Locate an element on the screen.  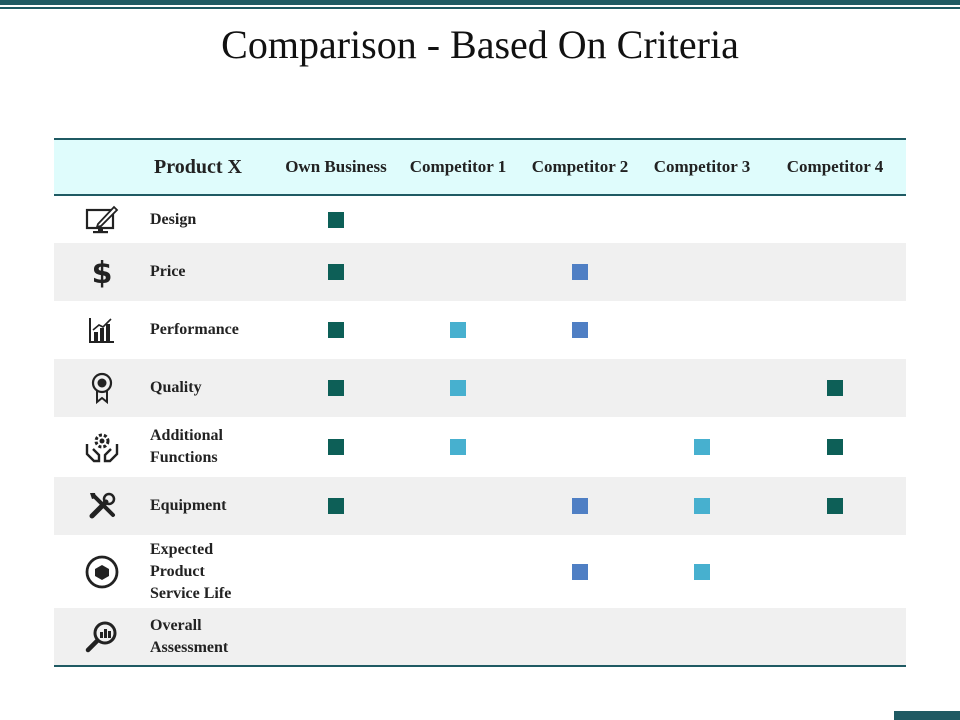
header-product: Product X is located at coordinates (213, 167).